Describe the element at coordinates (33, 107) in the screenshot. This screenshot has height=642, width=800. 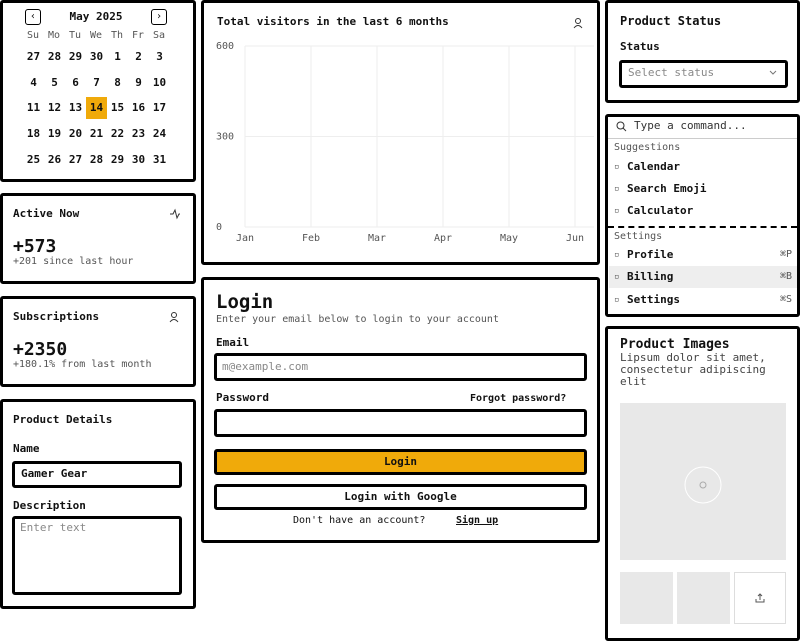
I see `calendar-day: 11` at that location.